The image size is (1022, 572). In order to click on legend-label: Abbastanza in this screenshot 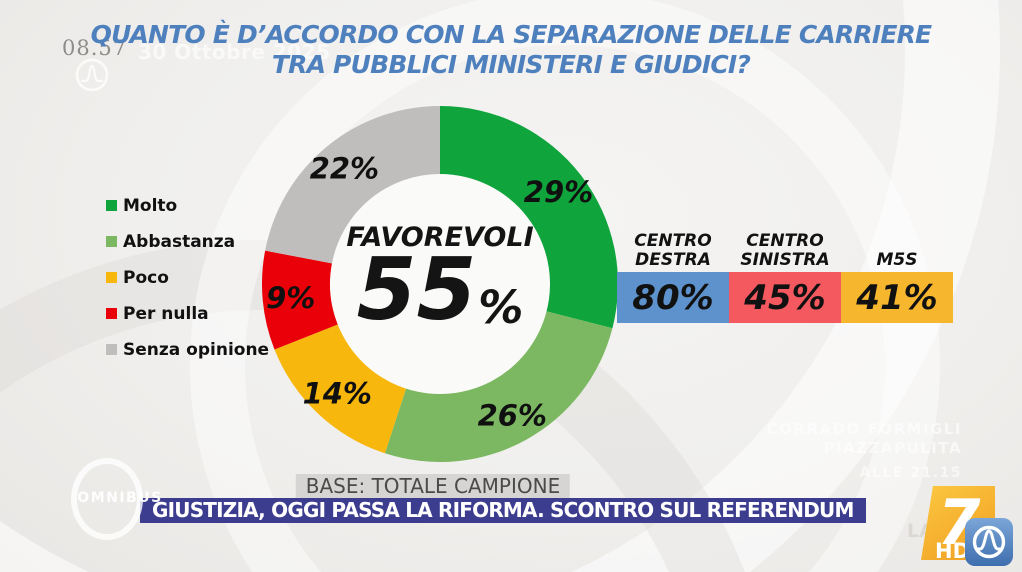, I will do `click(179, 241)`.